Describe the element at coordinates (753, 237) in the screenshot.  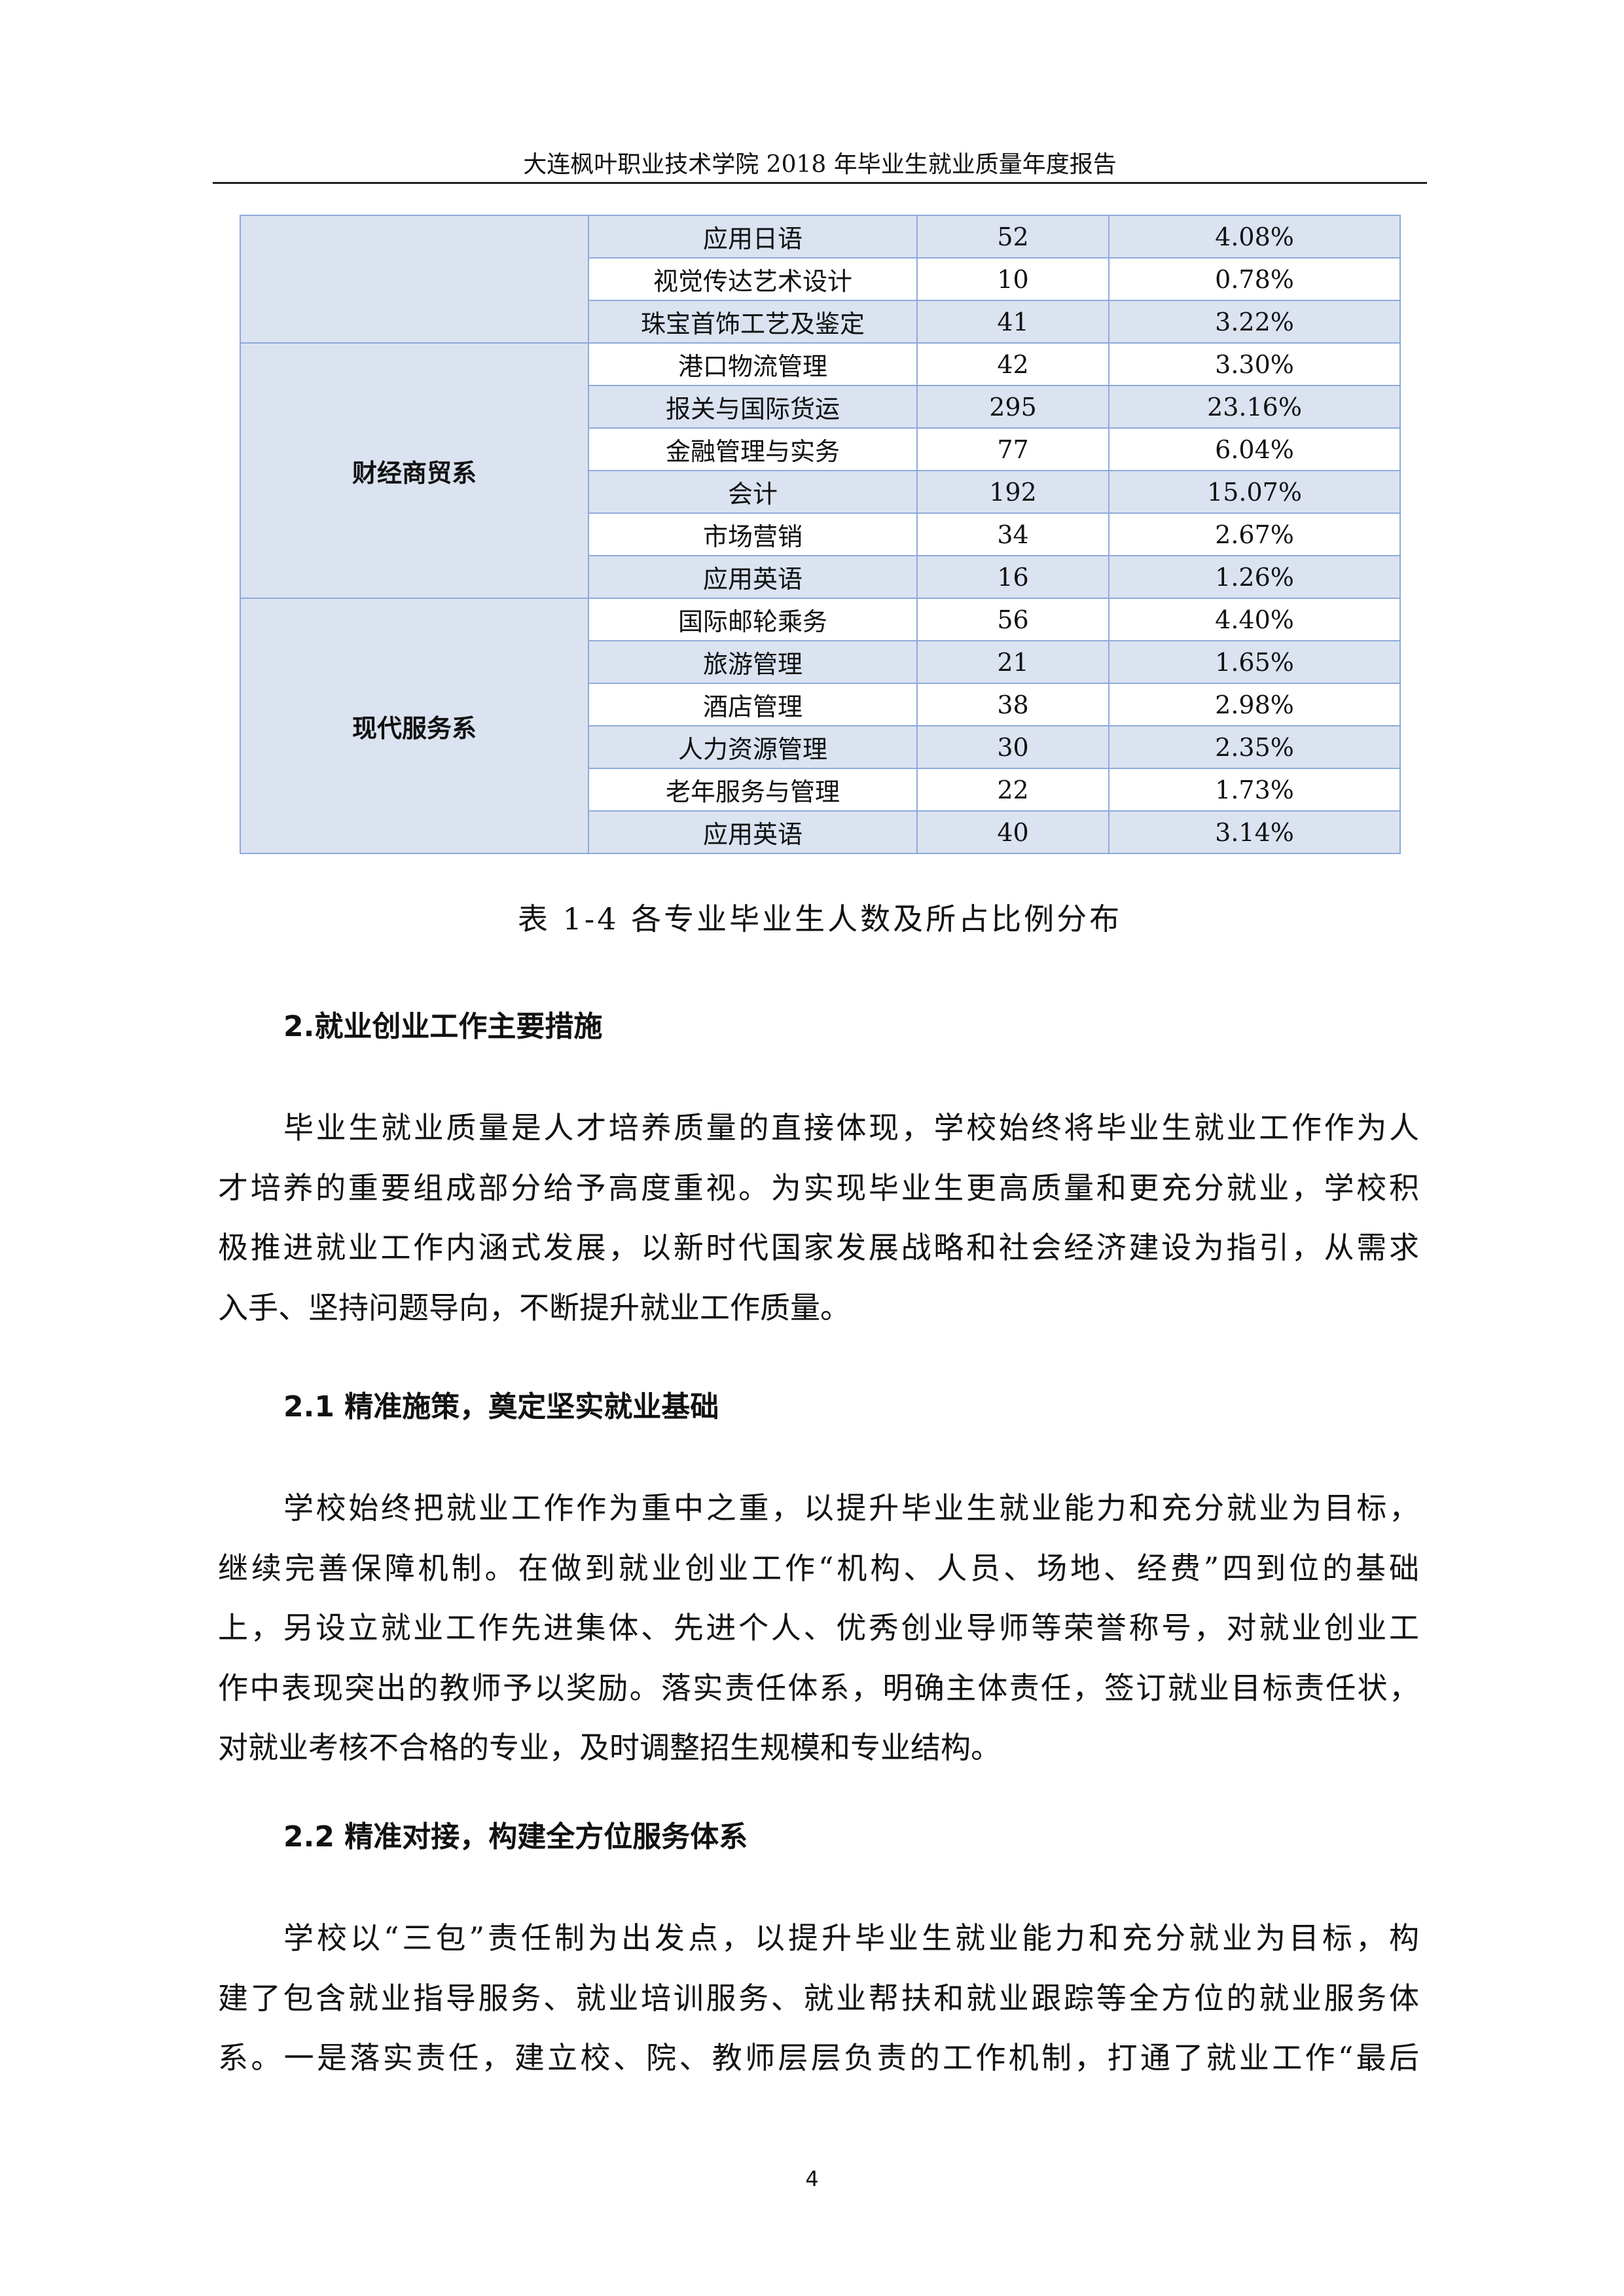
I see `major-cell: 应用日语` at that location.